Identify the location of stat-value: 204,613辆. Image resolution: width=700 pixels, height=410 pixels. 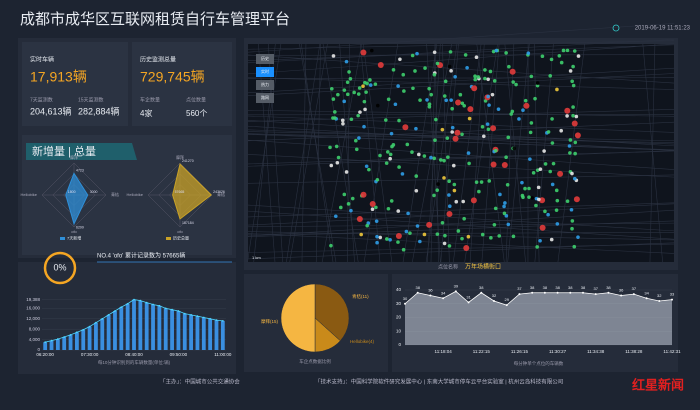
(51, 110).